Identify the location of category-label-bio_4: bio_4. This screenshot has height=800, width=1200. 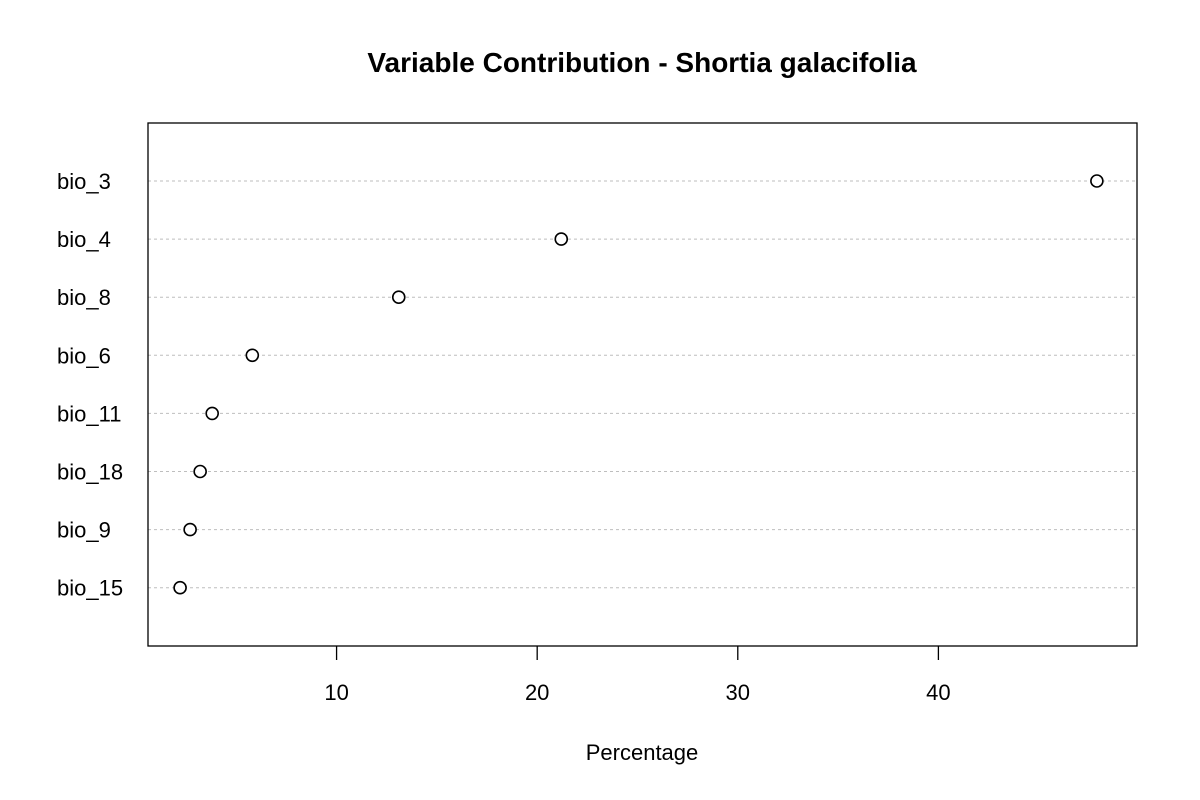
(84, 239).